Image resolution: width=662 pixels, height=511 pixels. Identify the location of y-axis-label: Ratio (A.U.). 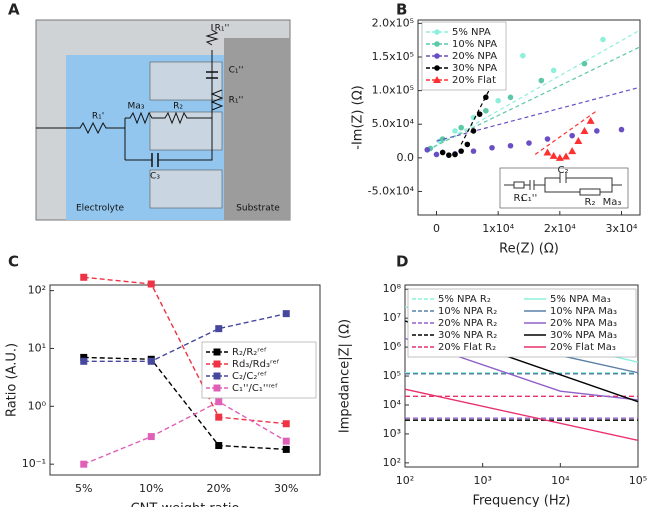
(12, 380).